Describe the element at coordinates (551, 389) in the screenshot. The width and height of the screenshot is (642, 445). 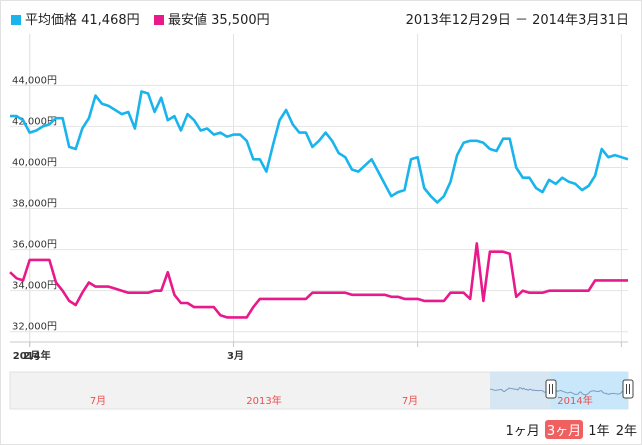
I see `navigator-left-handle` at that location.